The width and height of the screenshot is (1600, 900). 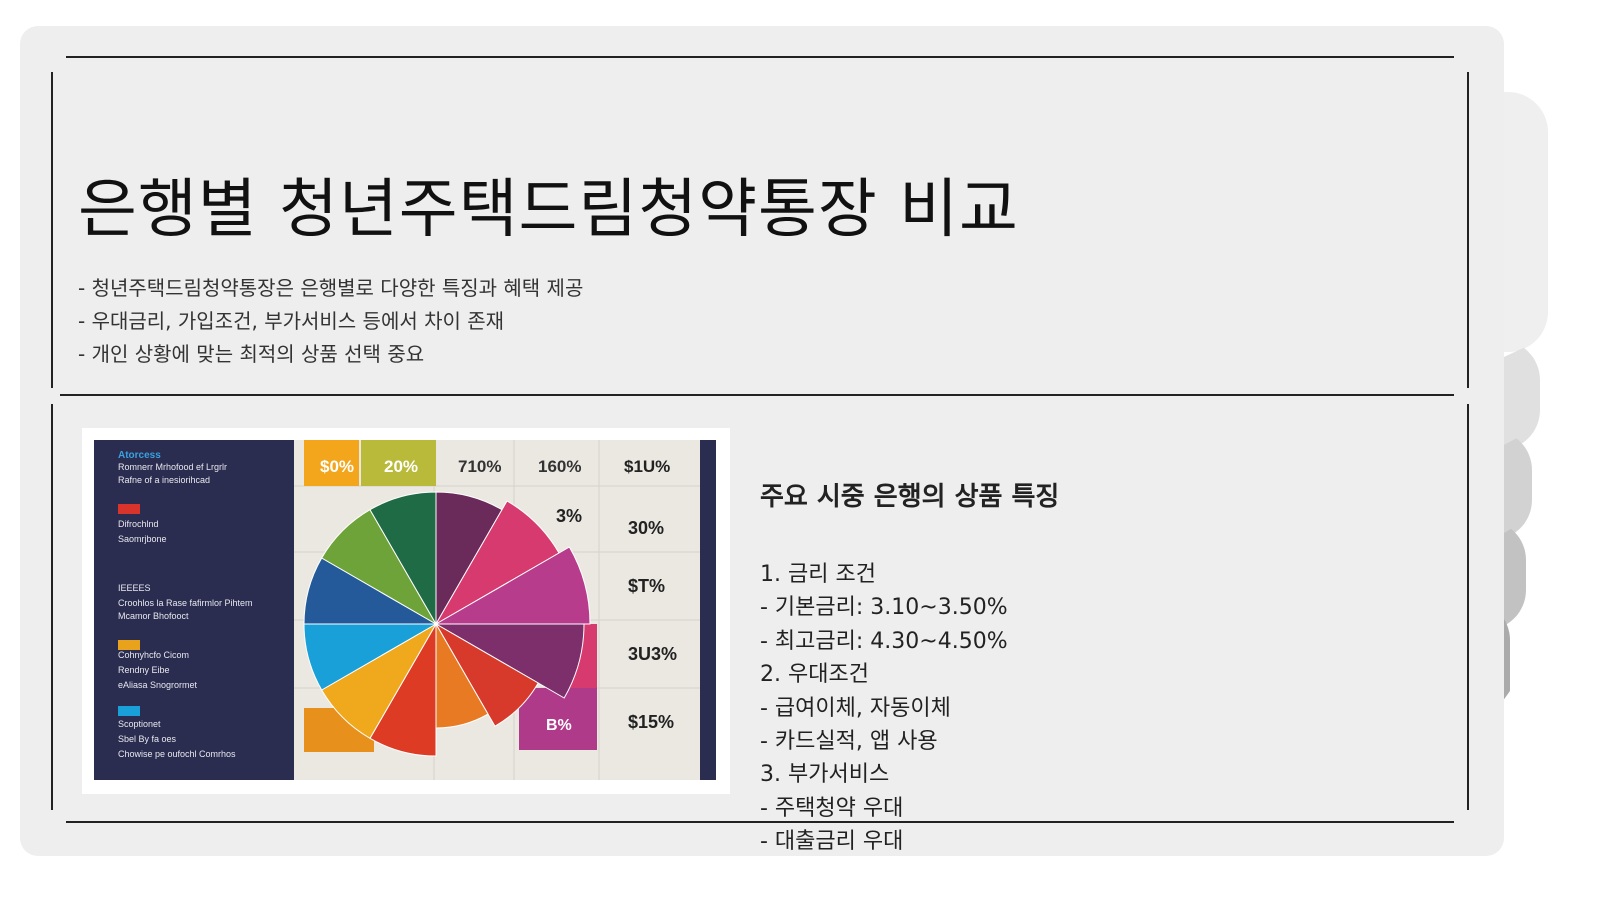 What do you see at coordinates (855, 708) in the screenshot?
I see `detail-line: - 급여이체, 자동이체` at bounding box center [855, 708].